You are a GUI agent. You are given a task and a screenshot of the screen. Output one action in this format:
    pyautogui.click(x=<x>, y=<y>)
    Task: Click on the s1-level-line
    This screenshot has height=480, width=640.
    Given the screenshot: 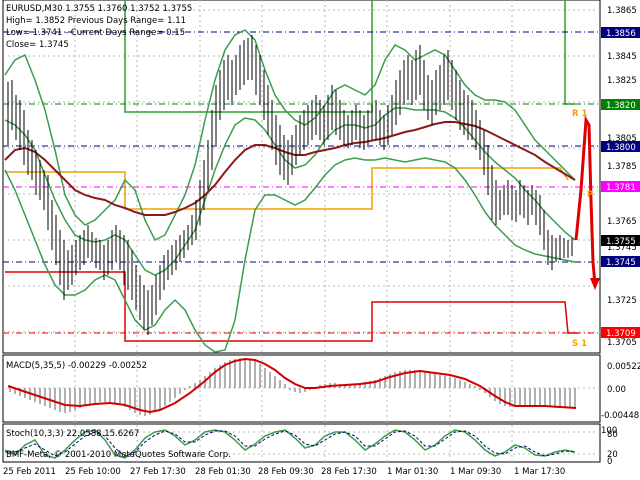 What is the action you would take?
    pyautogui.click(x=291, y=306)
    